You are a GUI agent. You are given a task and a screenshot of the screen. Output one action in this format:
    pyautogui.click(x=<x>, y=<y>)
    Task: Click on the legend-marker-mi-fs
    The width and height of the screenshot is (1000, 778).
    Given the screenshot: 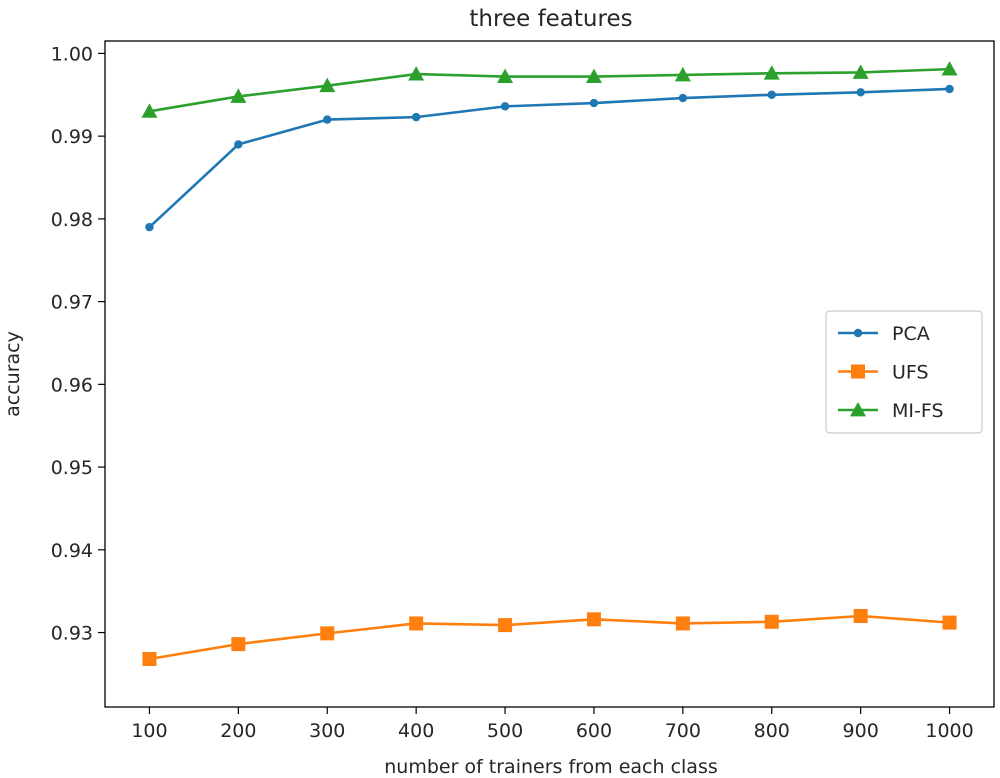 What is the action you would take?
    pyautogui.click(x=858, y=409)
    